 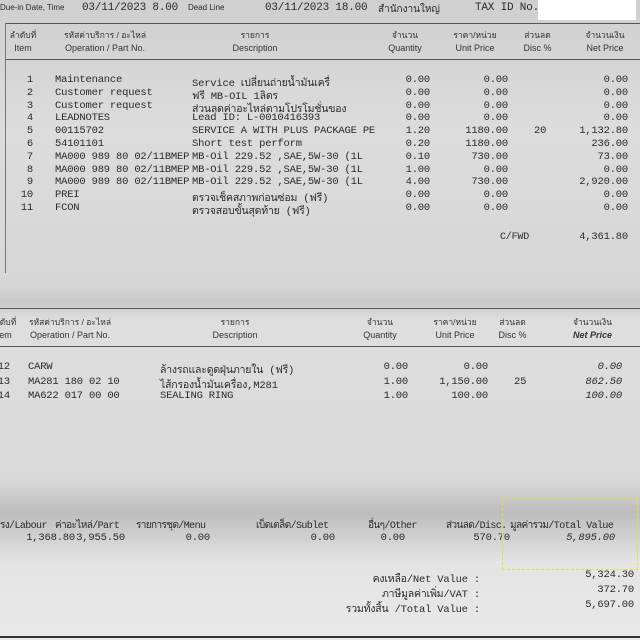 I want to click on row-item-number: 8, so click(x=29, y=169).